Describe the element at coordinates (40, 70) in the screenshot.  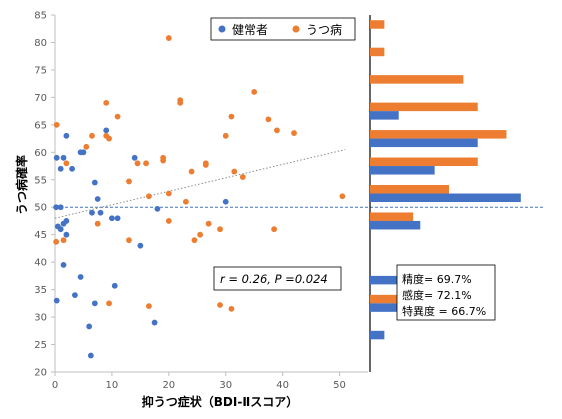
I see `y-tick-label: 75` at that location.